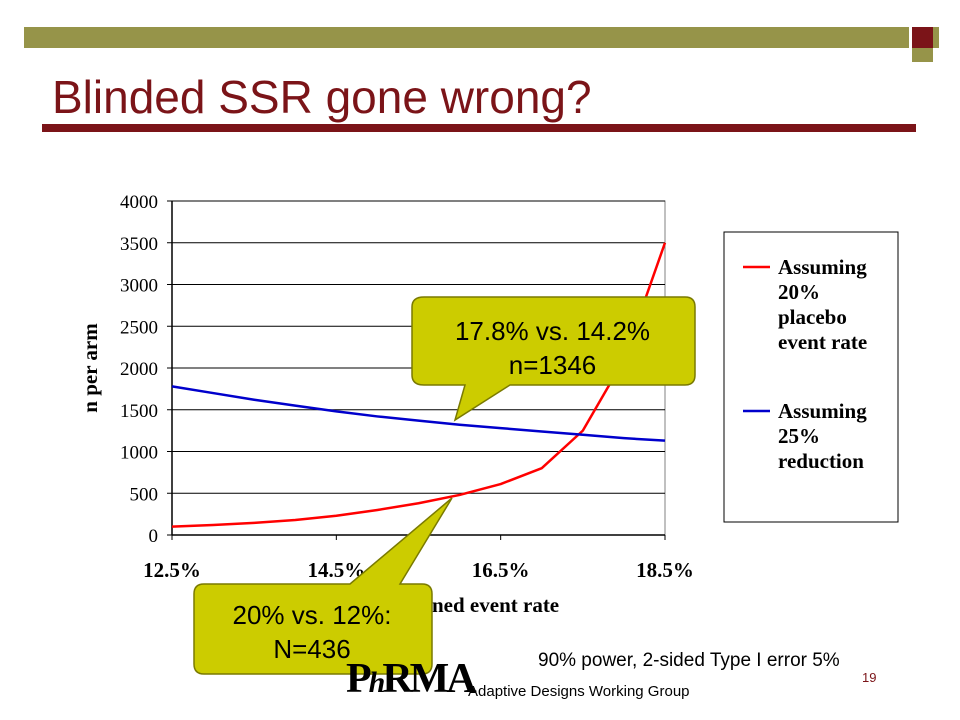 This screenshot has width=960, height=720. Describe the element at coordinates (322, 97) in the screenshot. I see `slide-title: Blinded SSR gone wrong?` at that location.